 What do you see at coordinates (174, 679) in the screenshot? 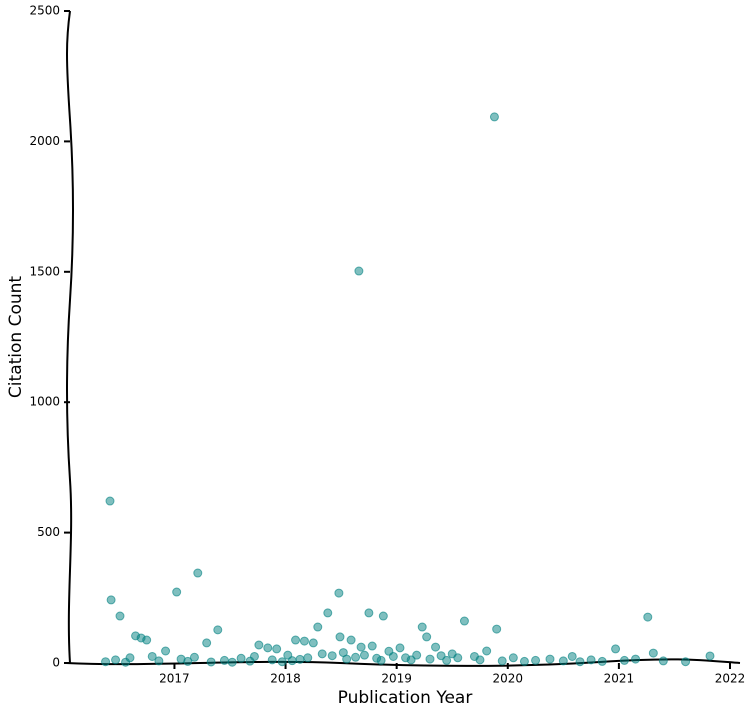
I see `x-tick-label: 2017` at bounding box center [174, 679].